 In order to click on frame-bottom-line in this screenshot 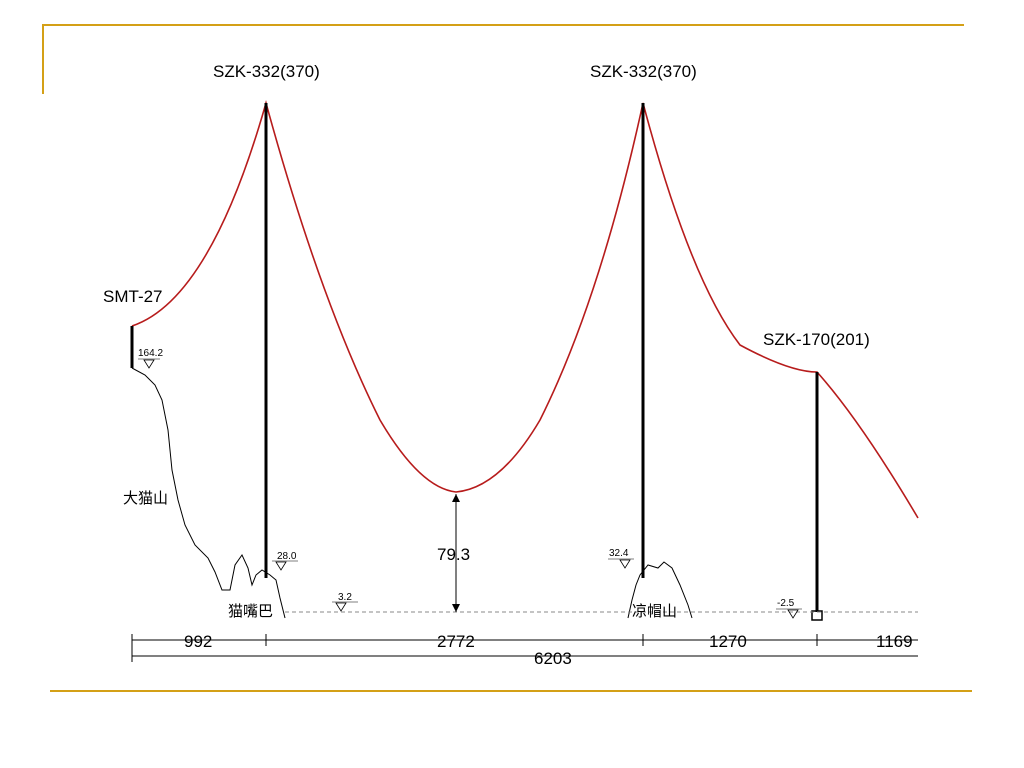, I will do `click(511, 691)`.